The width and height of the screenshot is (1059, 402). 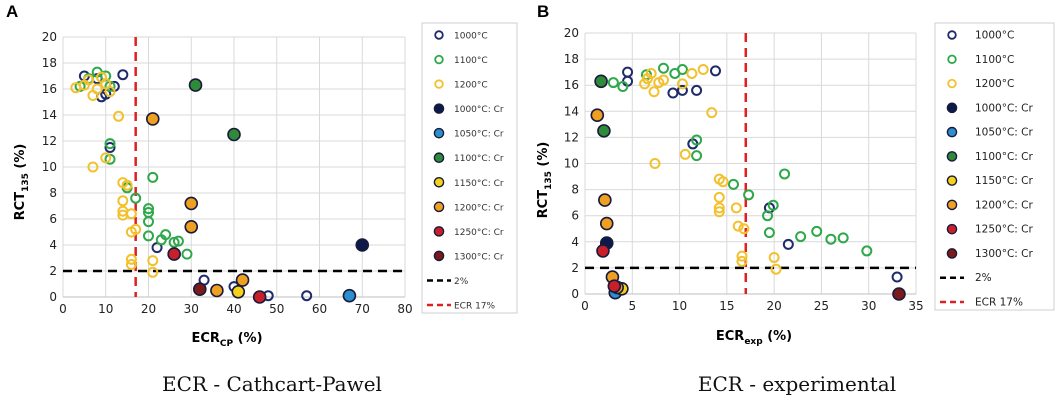 What do you see at coordinates (575, 242) in the screenshot?
I see `chart-b-ytick-label: 4` at bounding box center [575, 242].